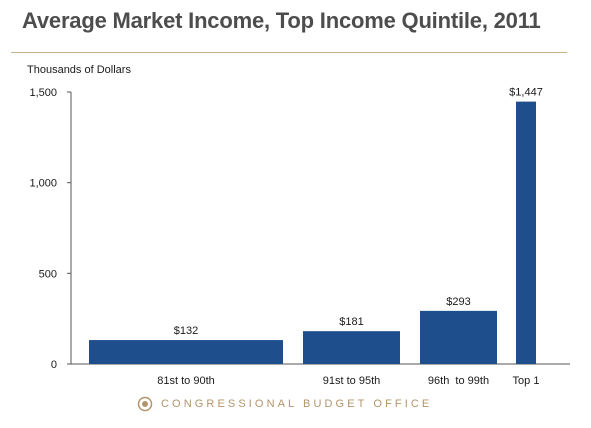  What do you see at coordinates (48, 274) in the screenshot?
I see `y-tick-label: 500` at bounding box center [48, 274].